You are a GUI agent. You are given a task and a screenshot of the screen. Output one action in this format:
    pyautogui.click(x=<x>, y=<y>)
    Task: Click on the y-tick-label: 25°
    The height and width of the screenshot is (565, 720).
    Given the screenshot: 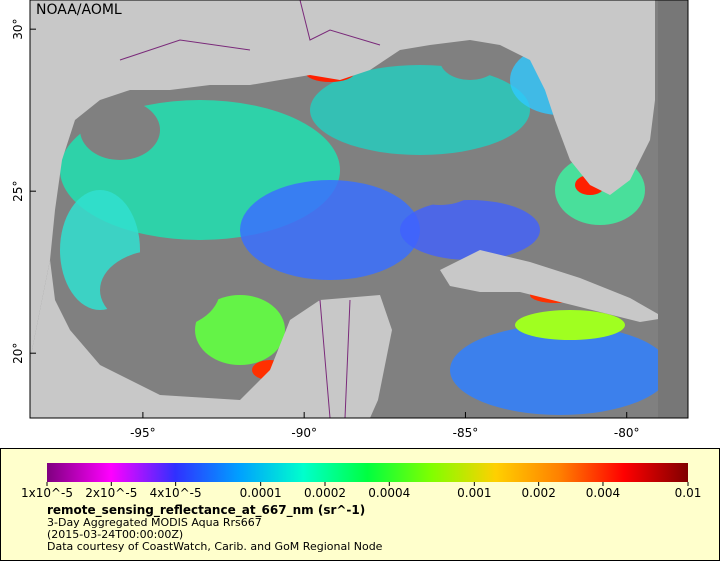 What is the action you would take?
    pyautogui.click(x=18, y=191)
    